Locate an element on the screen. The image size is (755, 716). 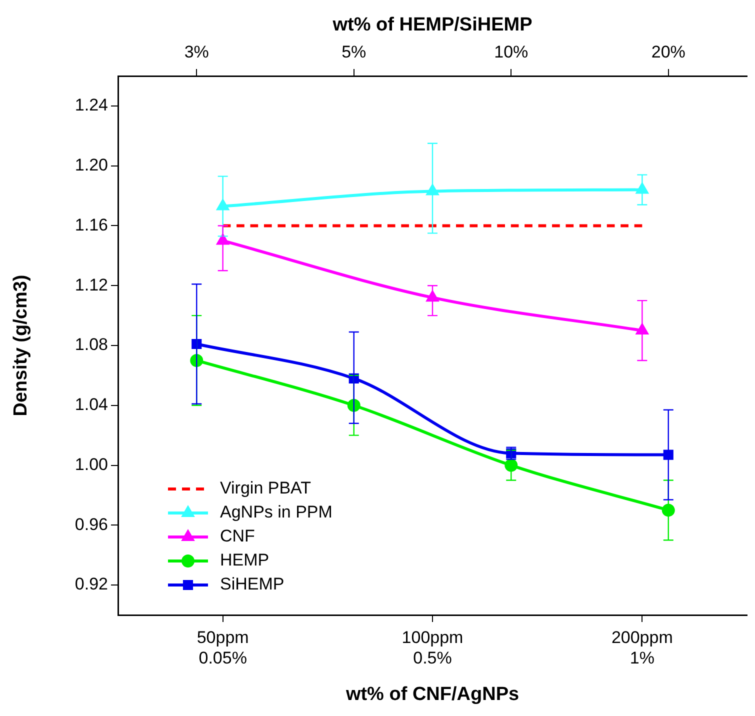
x-axis-title: wt% of HEMP/SiHEMP is located at coordinates (432, 25).